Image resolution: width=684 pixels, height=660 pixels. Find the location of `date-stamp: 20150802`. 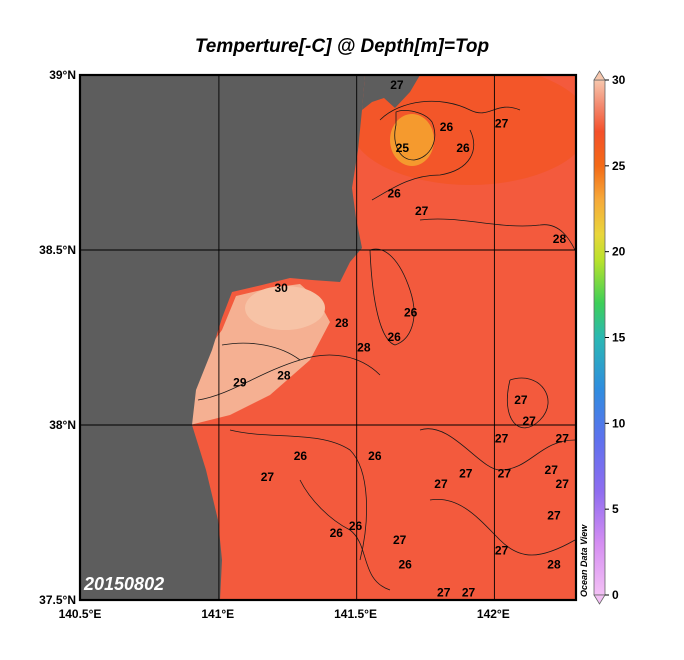

date-stamp: 20150802 is located at coordinates (123, 584).